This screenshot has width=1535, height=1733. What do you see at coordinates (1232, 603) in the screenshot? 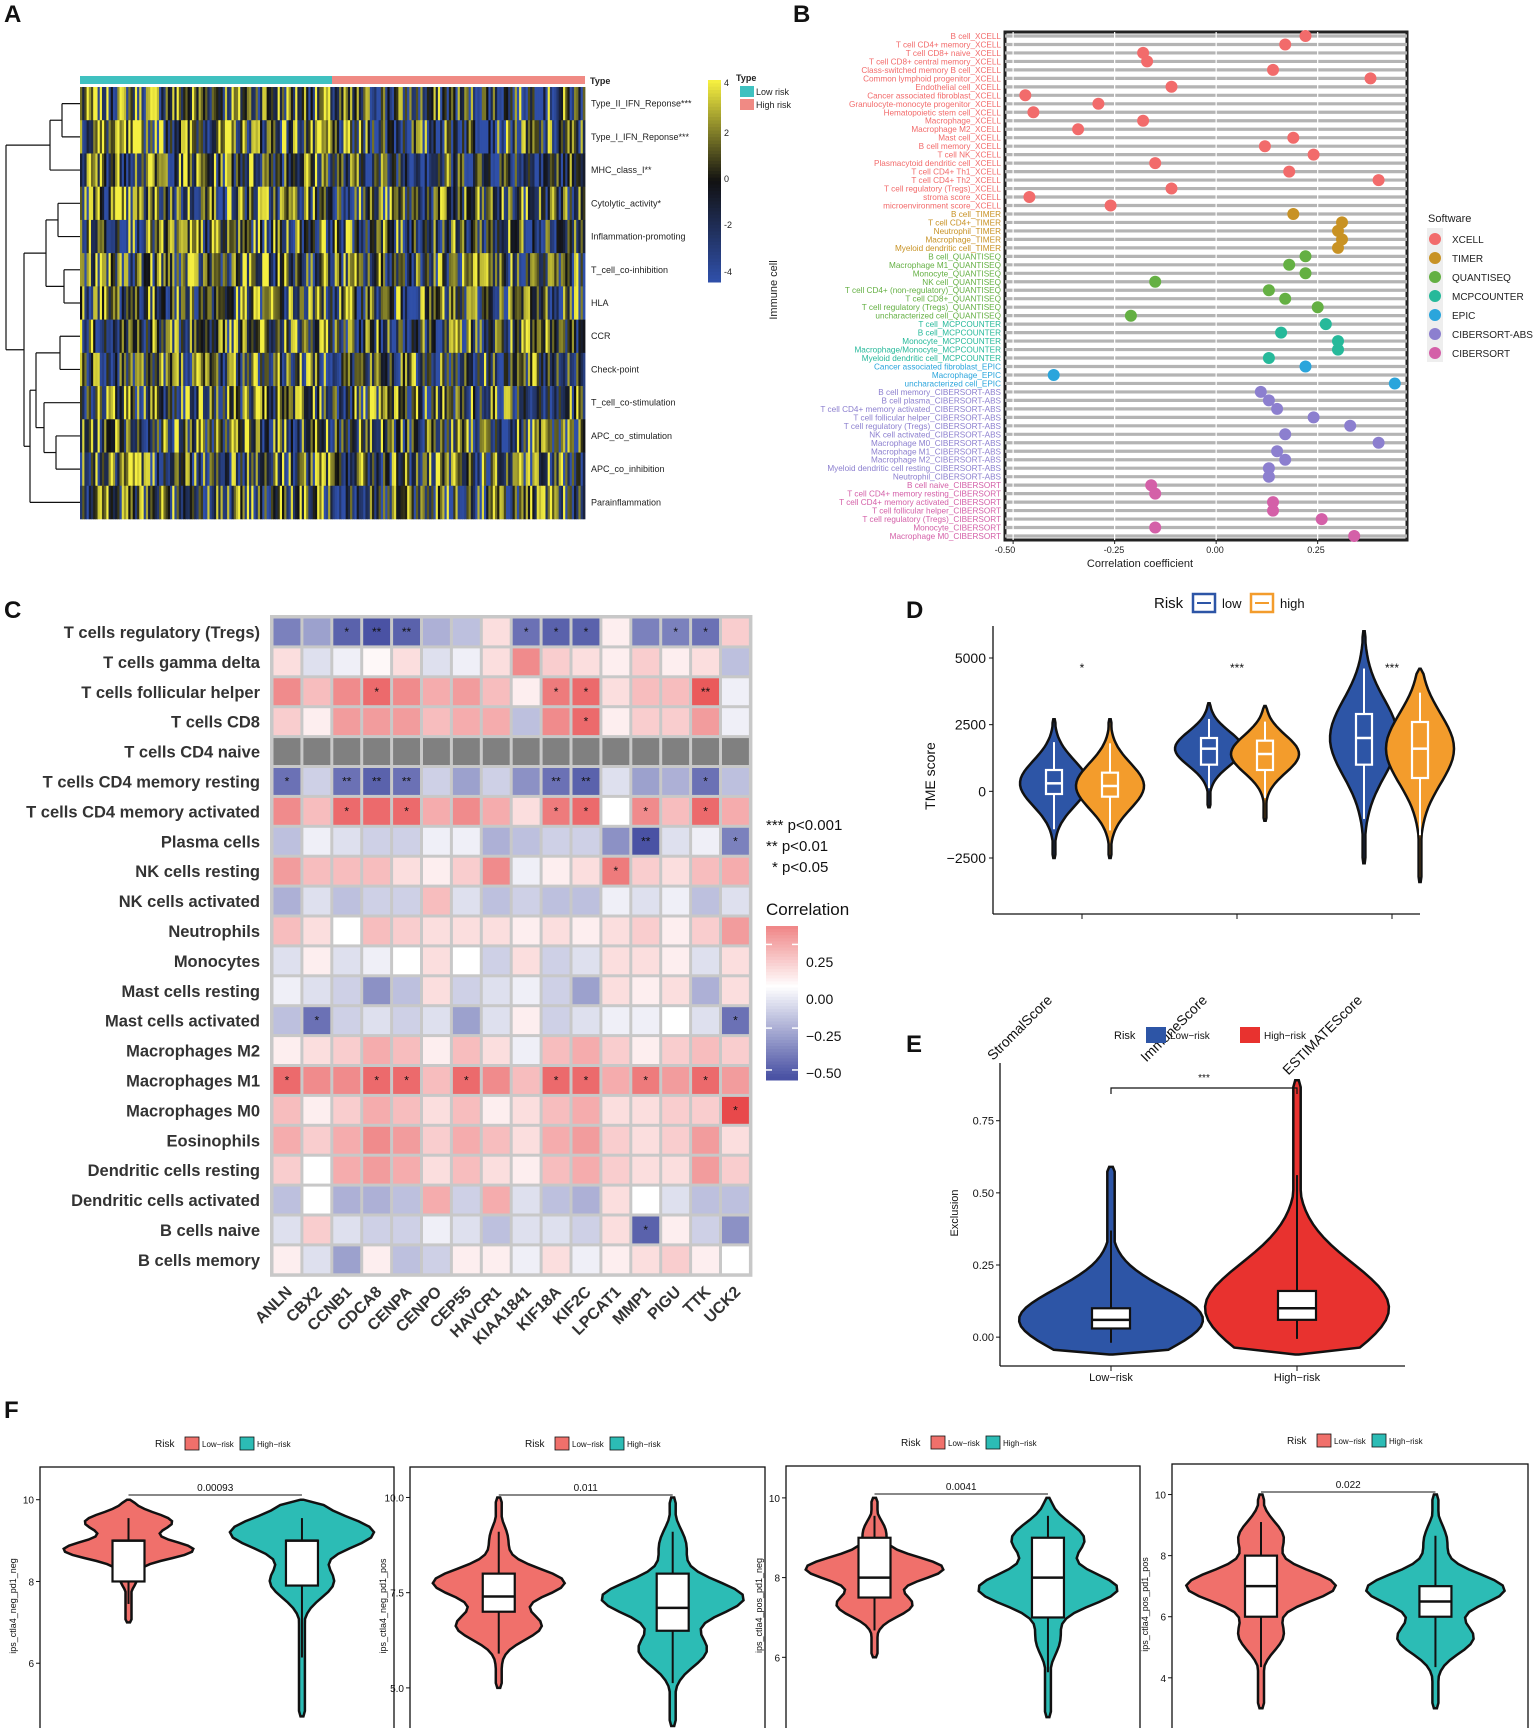
I see `d-legend-low: low` at bounding box center [1232, 603].